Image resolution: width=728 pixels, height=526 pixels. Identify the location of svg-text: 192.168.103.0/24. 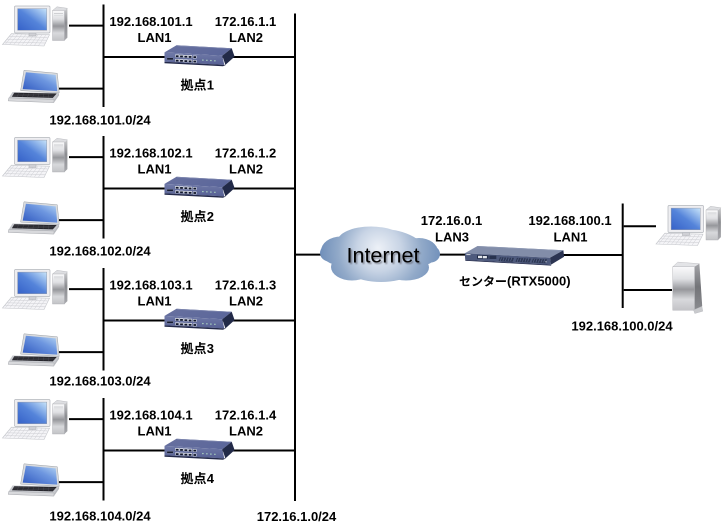
(100, 381).